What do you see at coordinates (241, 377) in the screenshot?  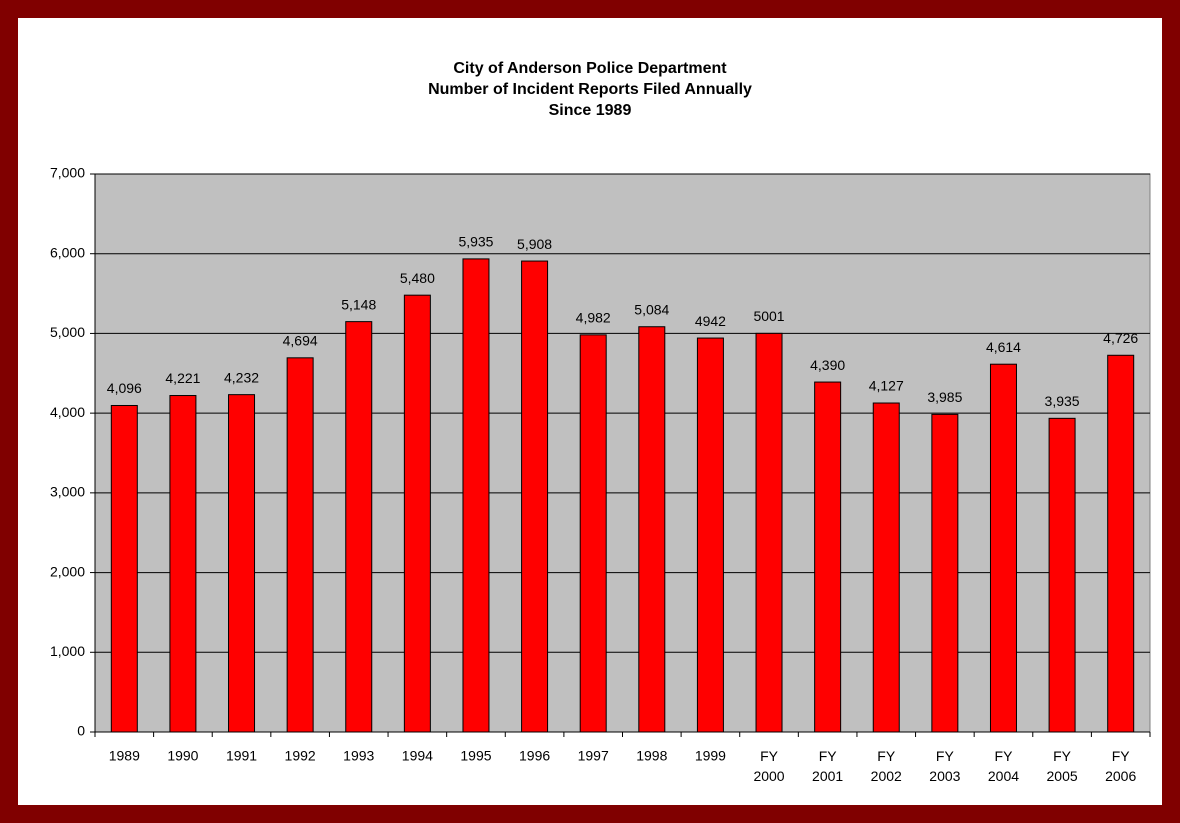 I see `value-label: 4,232` at bounding box center [241, 377].